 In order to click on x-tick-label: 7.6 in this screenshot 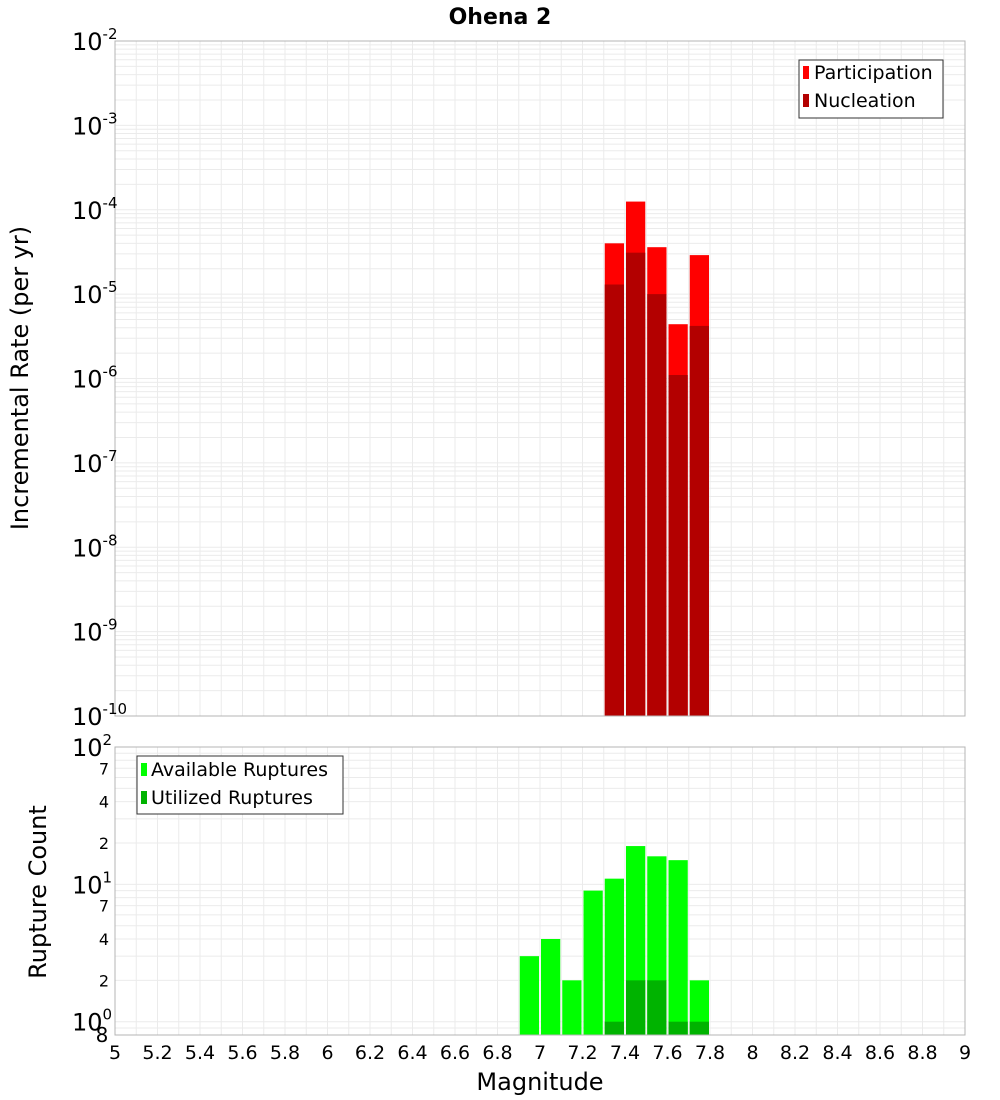, I will do `click(667, 1053)`.